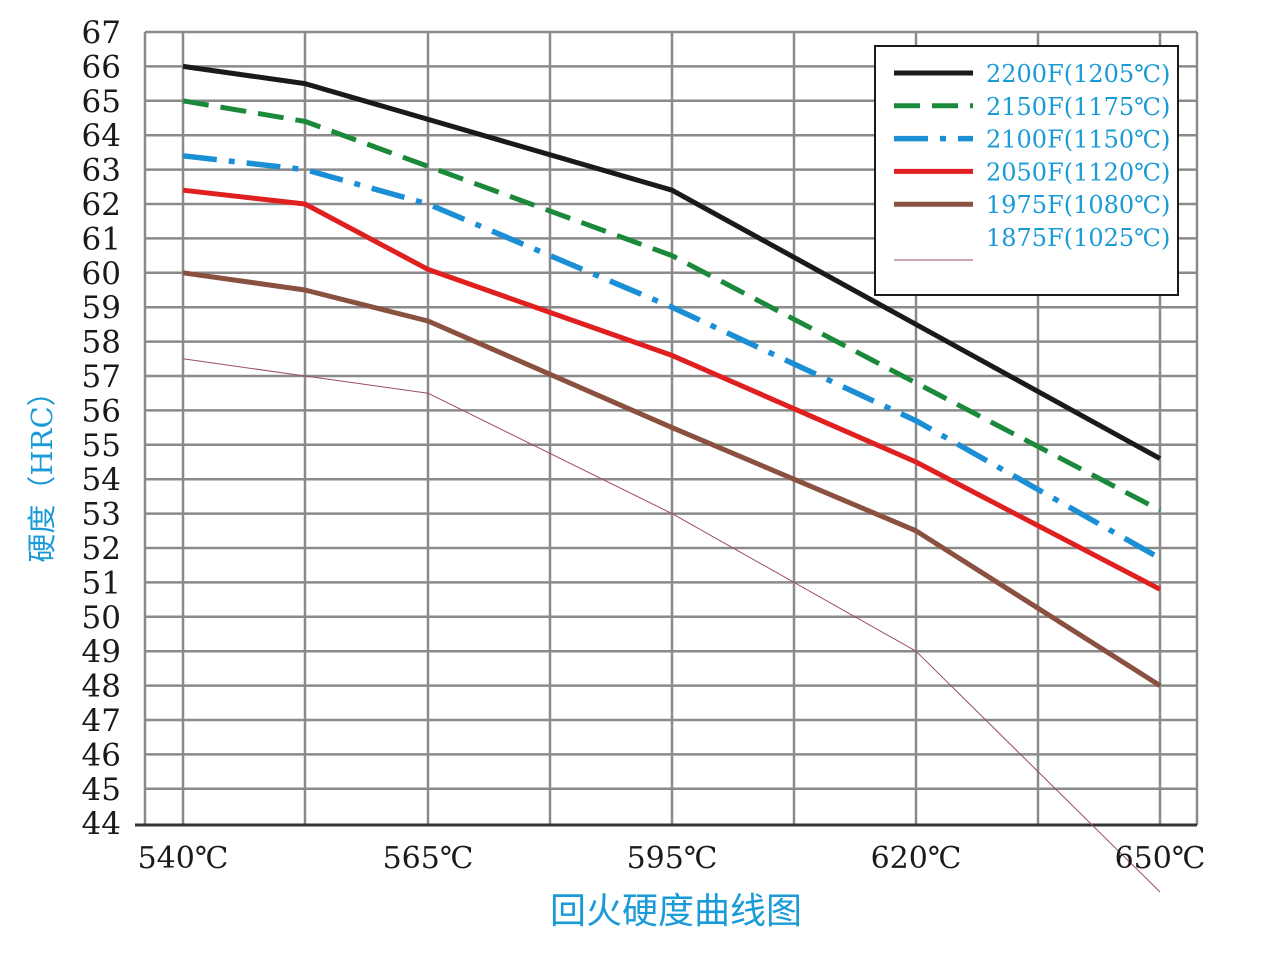 This screenshot has height=962, width=1277. What do you see at coordinates (101, 721) in the screenshot?
I see `y-tick-label: 47` at bounding box center [101, 721].